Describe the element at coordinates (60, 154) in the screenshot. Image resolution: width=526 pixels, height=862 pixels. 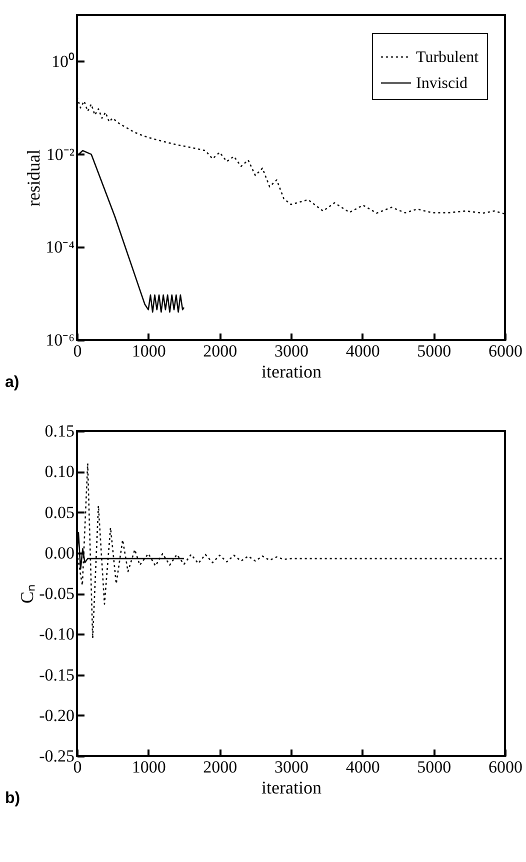
I see `y-tick-label: 10⁻²` at that location.